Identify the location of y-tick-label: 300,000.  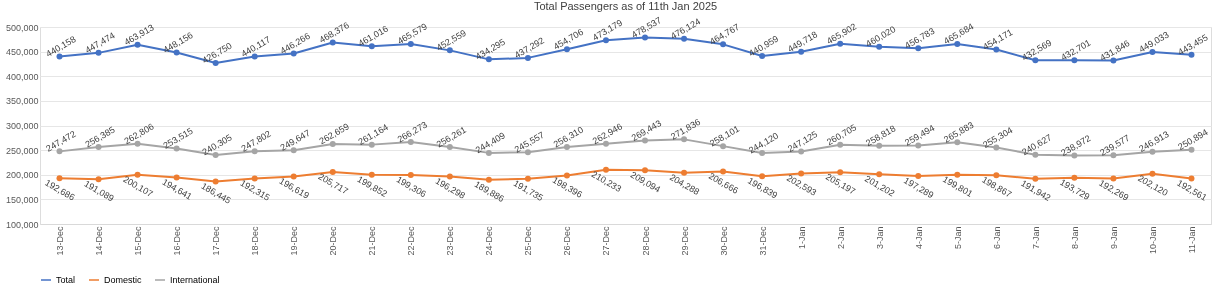
(22, 126).